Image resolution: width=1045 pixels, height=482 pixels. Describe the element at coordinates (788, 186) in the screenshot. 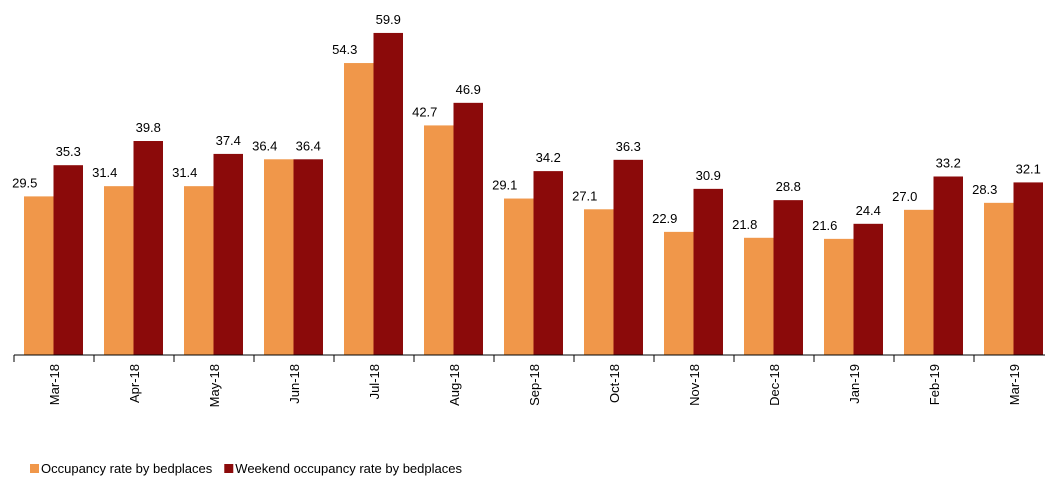

I see `value-label: 28.8` at that location.